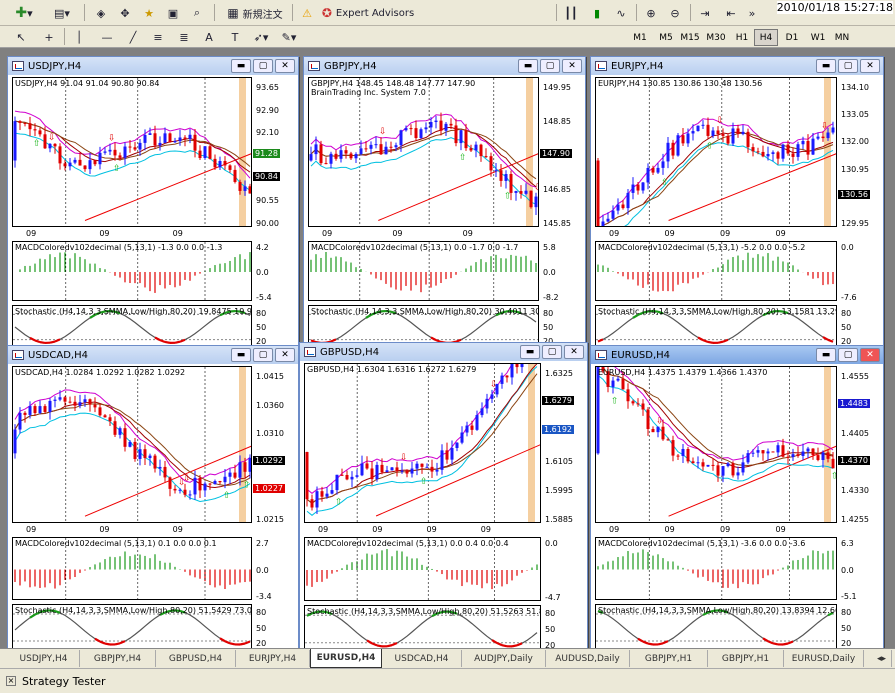 The height and width of the screenshot is (693, 895). Describe the element at coordinates (49, 37) in the screenshot. I see `crosshair-icon: +` at that location.